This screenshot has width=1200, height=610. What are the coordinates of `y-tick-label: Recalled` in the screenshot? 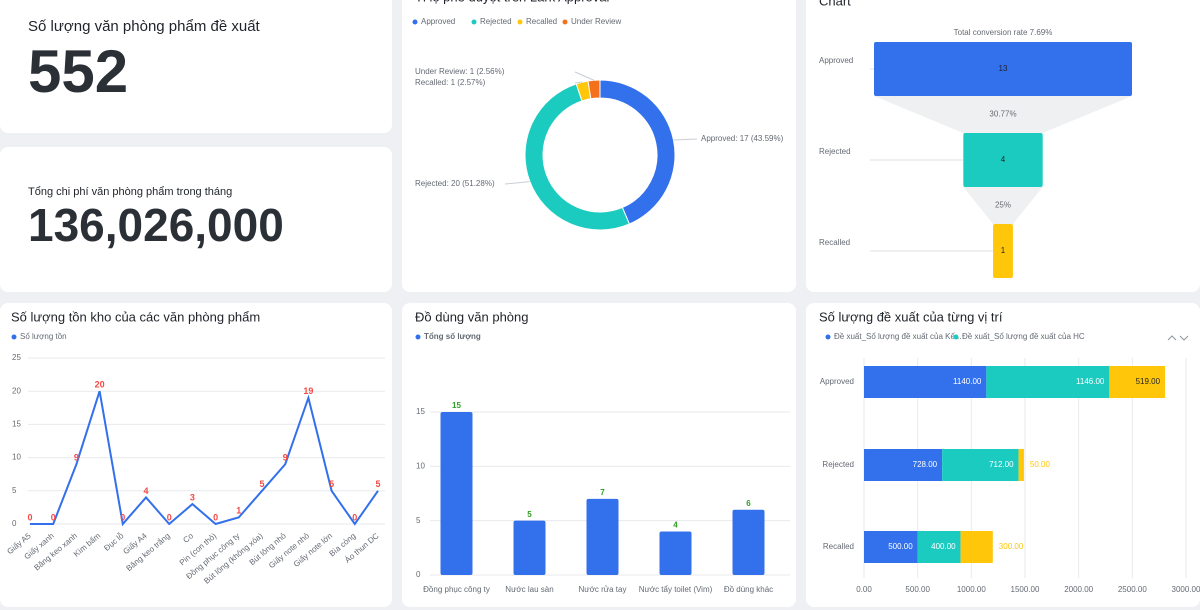 It's located at (838, 546).